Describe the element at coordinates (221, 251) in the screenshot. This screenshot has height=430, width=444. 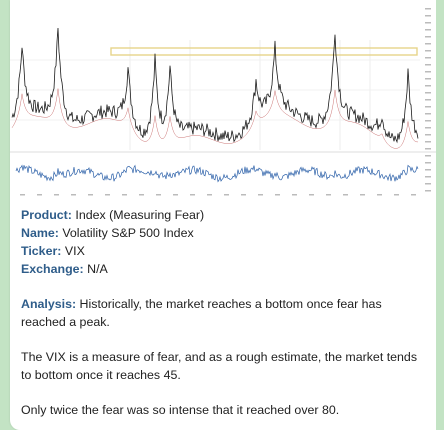
I see `ticker-line: Ticker: VIX` at that location.